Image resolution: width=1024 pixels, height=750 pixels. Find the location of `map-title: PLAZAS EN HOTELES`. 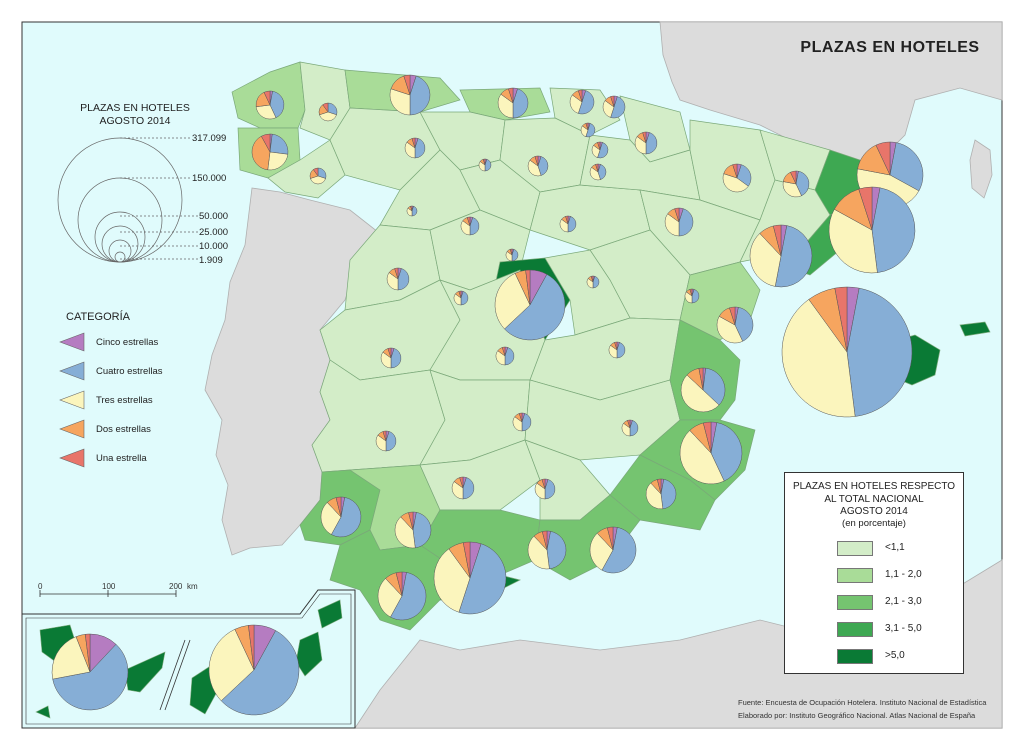

map-title: PLAZAS EN HOTELES is located at coordinates (890, 47).